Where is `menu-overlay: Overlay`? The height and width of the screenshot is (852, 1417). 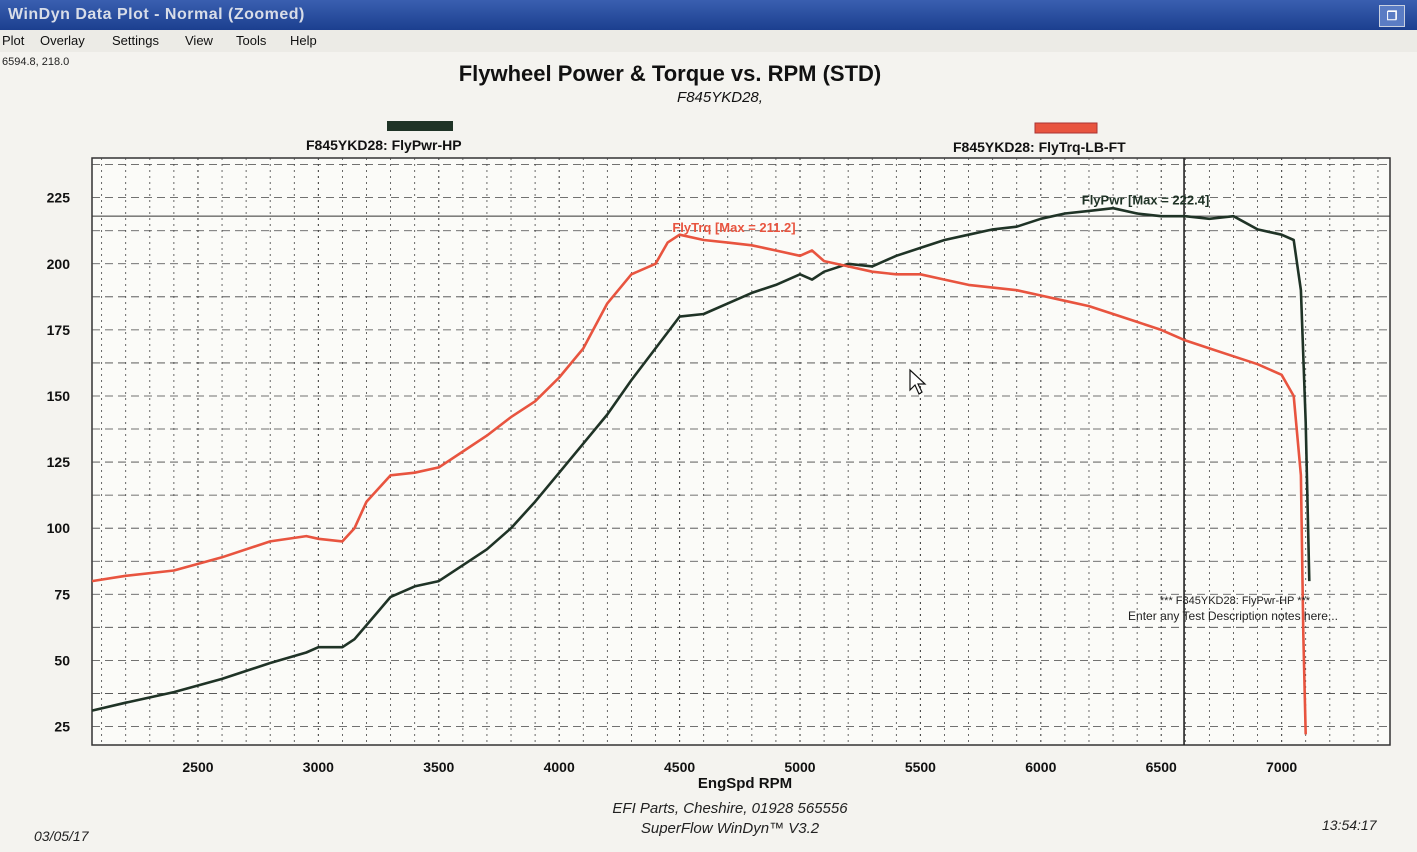 menu-overlay: Overlay is located at coordinates (62, 40).